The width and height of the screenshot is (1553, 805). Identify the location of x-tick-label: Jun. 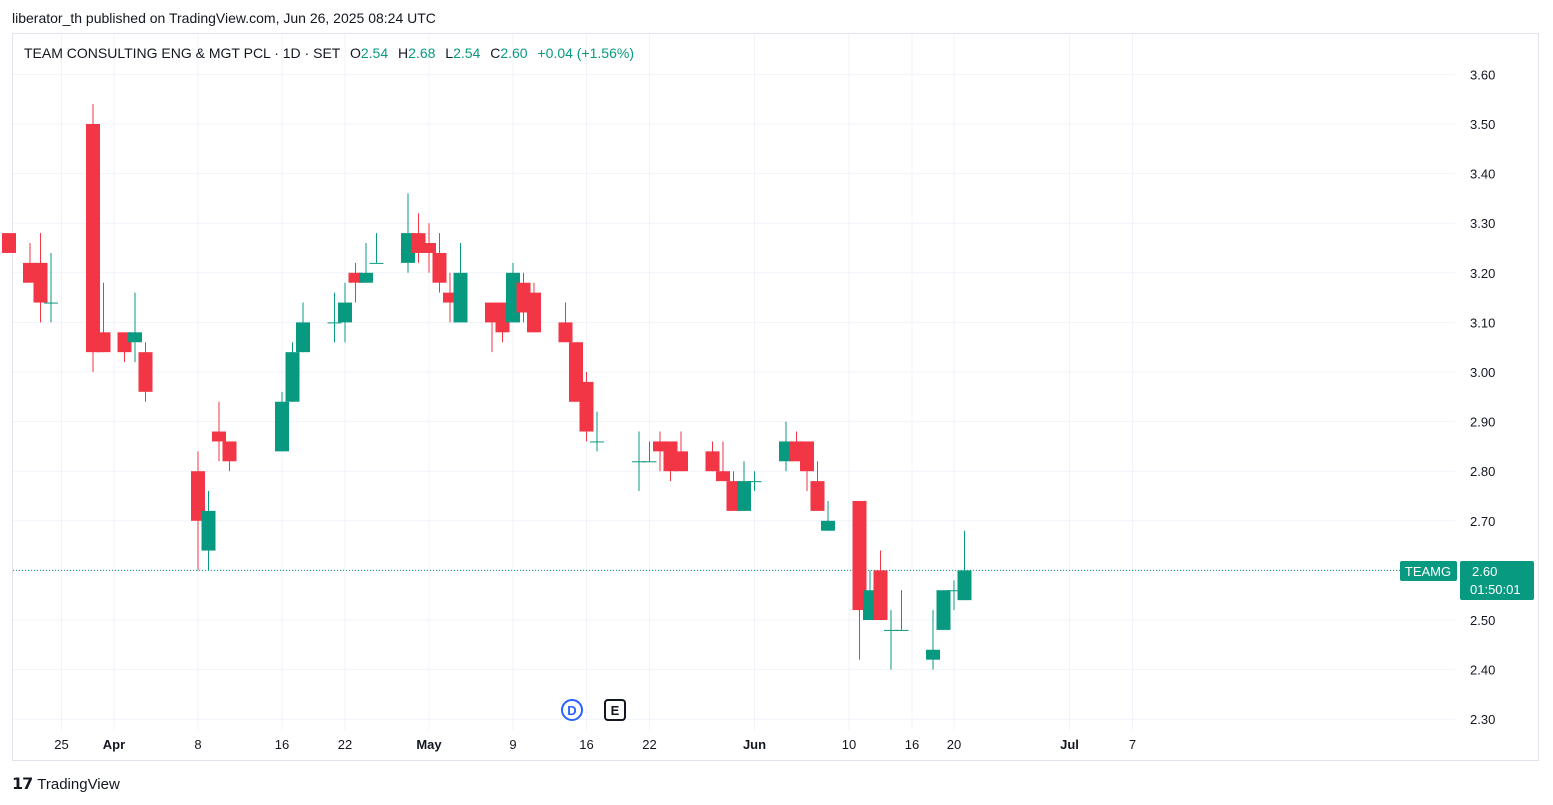
(754, 744).